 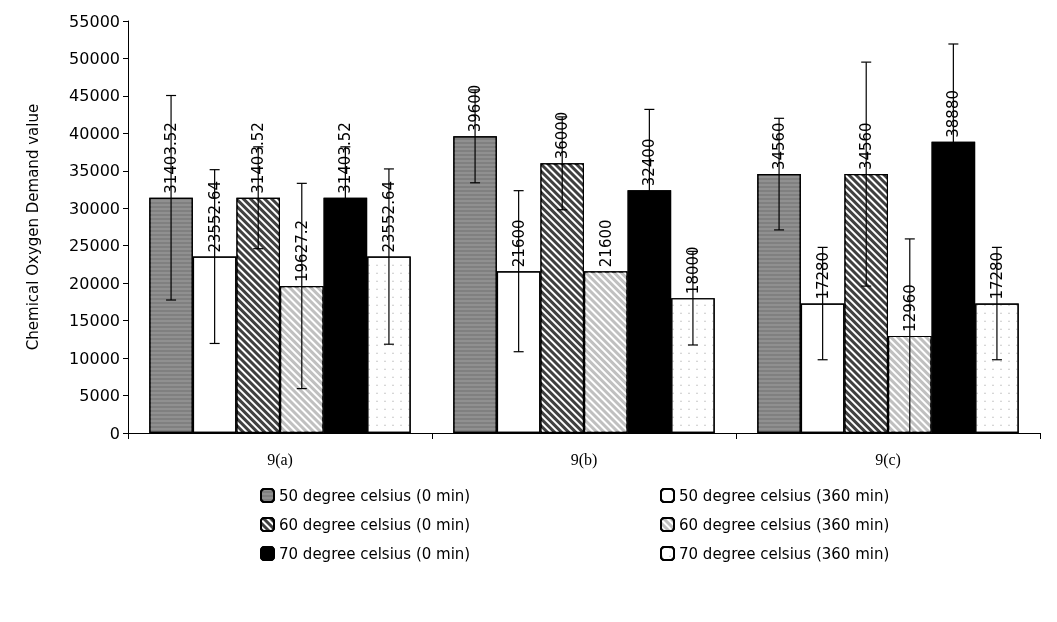 I want to click on x-tick-label: 9(c), so click(x=888, y=459).